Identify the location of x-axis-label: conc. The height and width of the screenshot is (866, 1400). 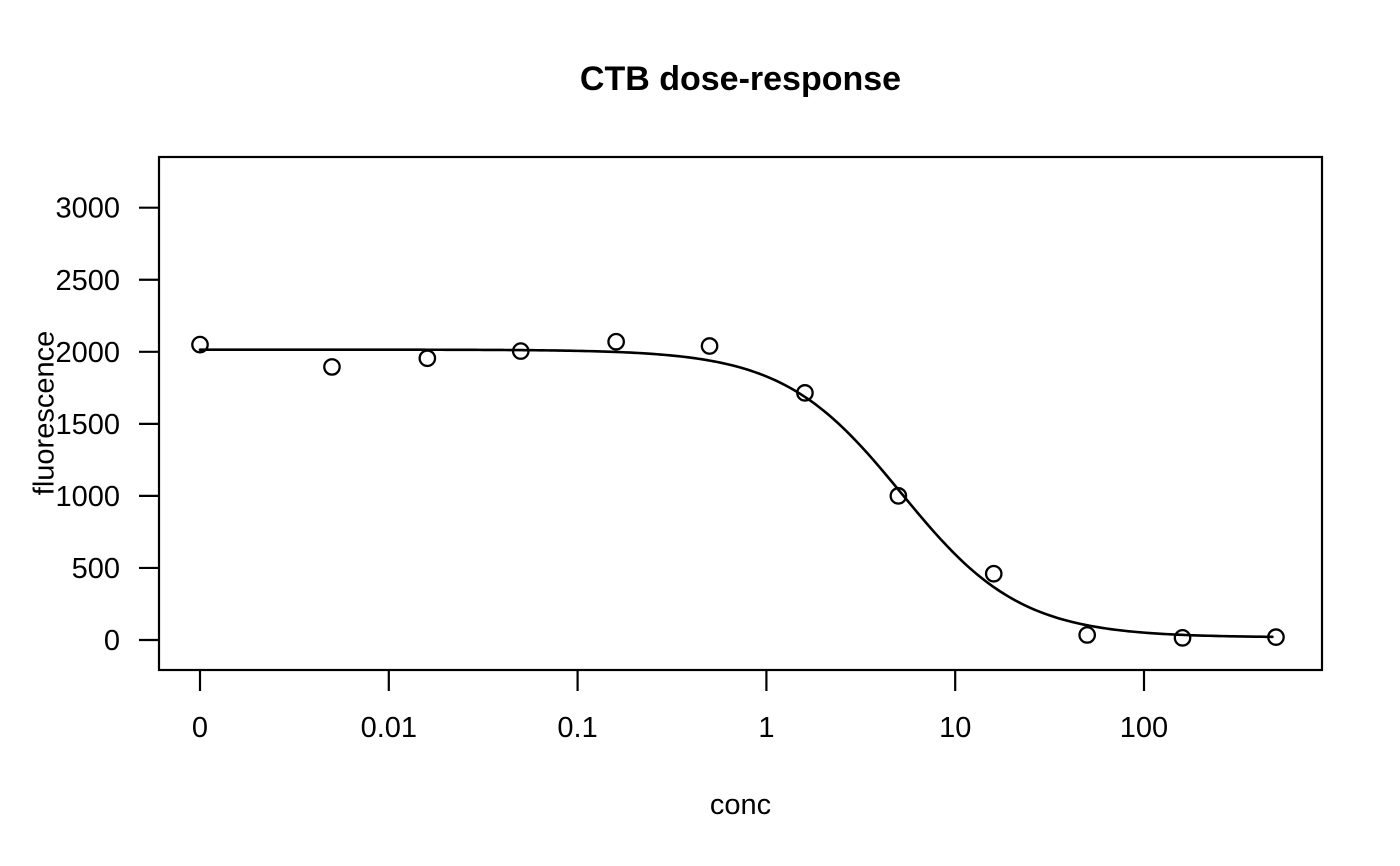
(740, 805).